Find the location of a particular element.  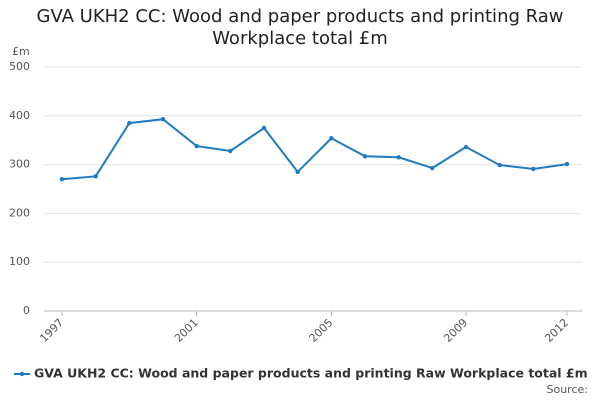

data-line is located at coordinates (314, 149).